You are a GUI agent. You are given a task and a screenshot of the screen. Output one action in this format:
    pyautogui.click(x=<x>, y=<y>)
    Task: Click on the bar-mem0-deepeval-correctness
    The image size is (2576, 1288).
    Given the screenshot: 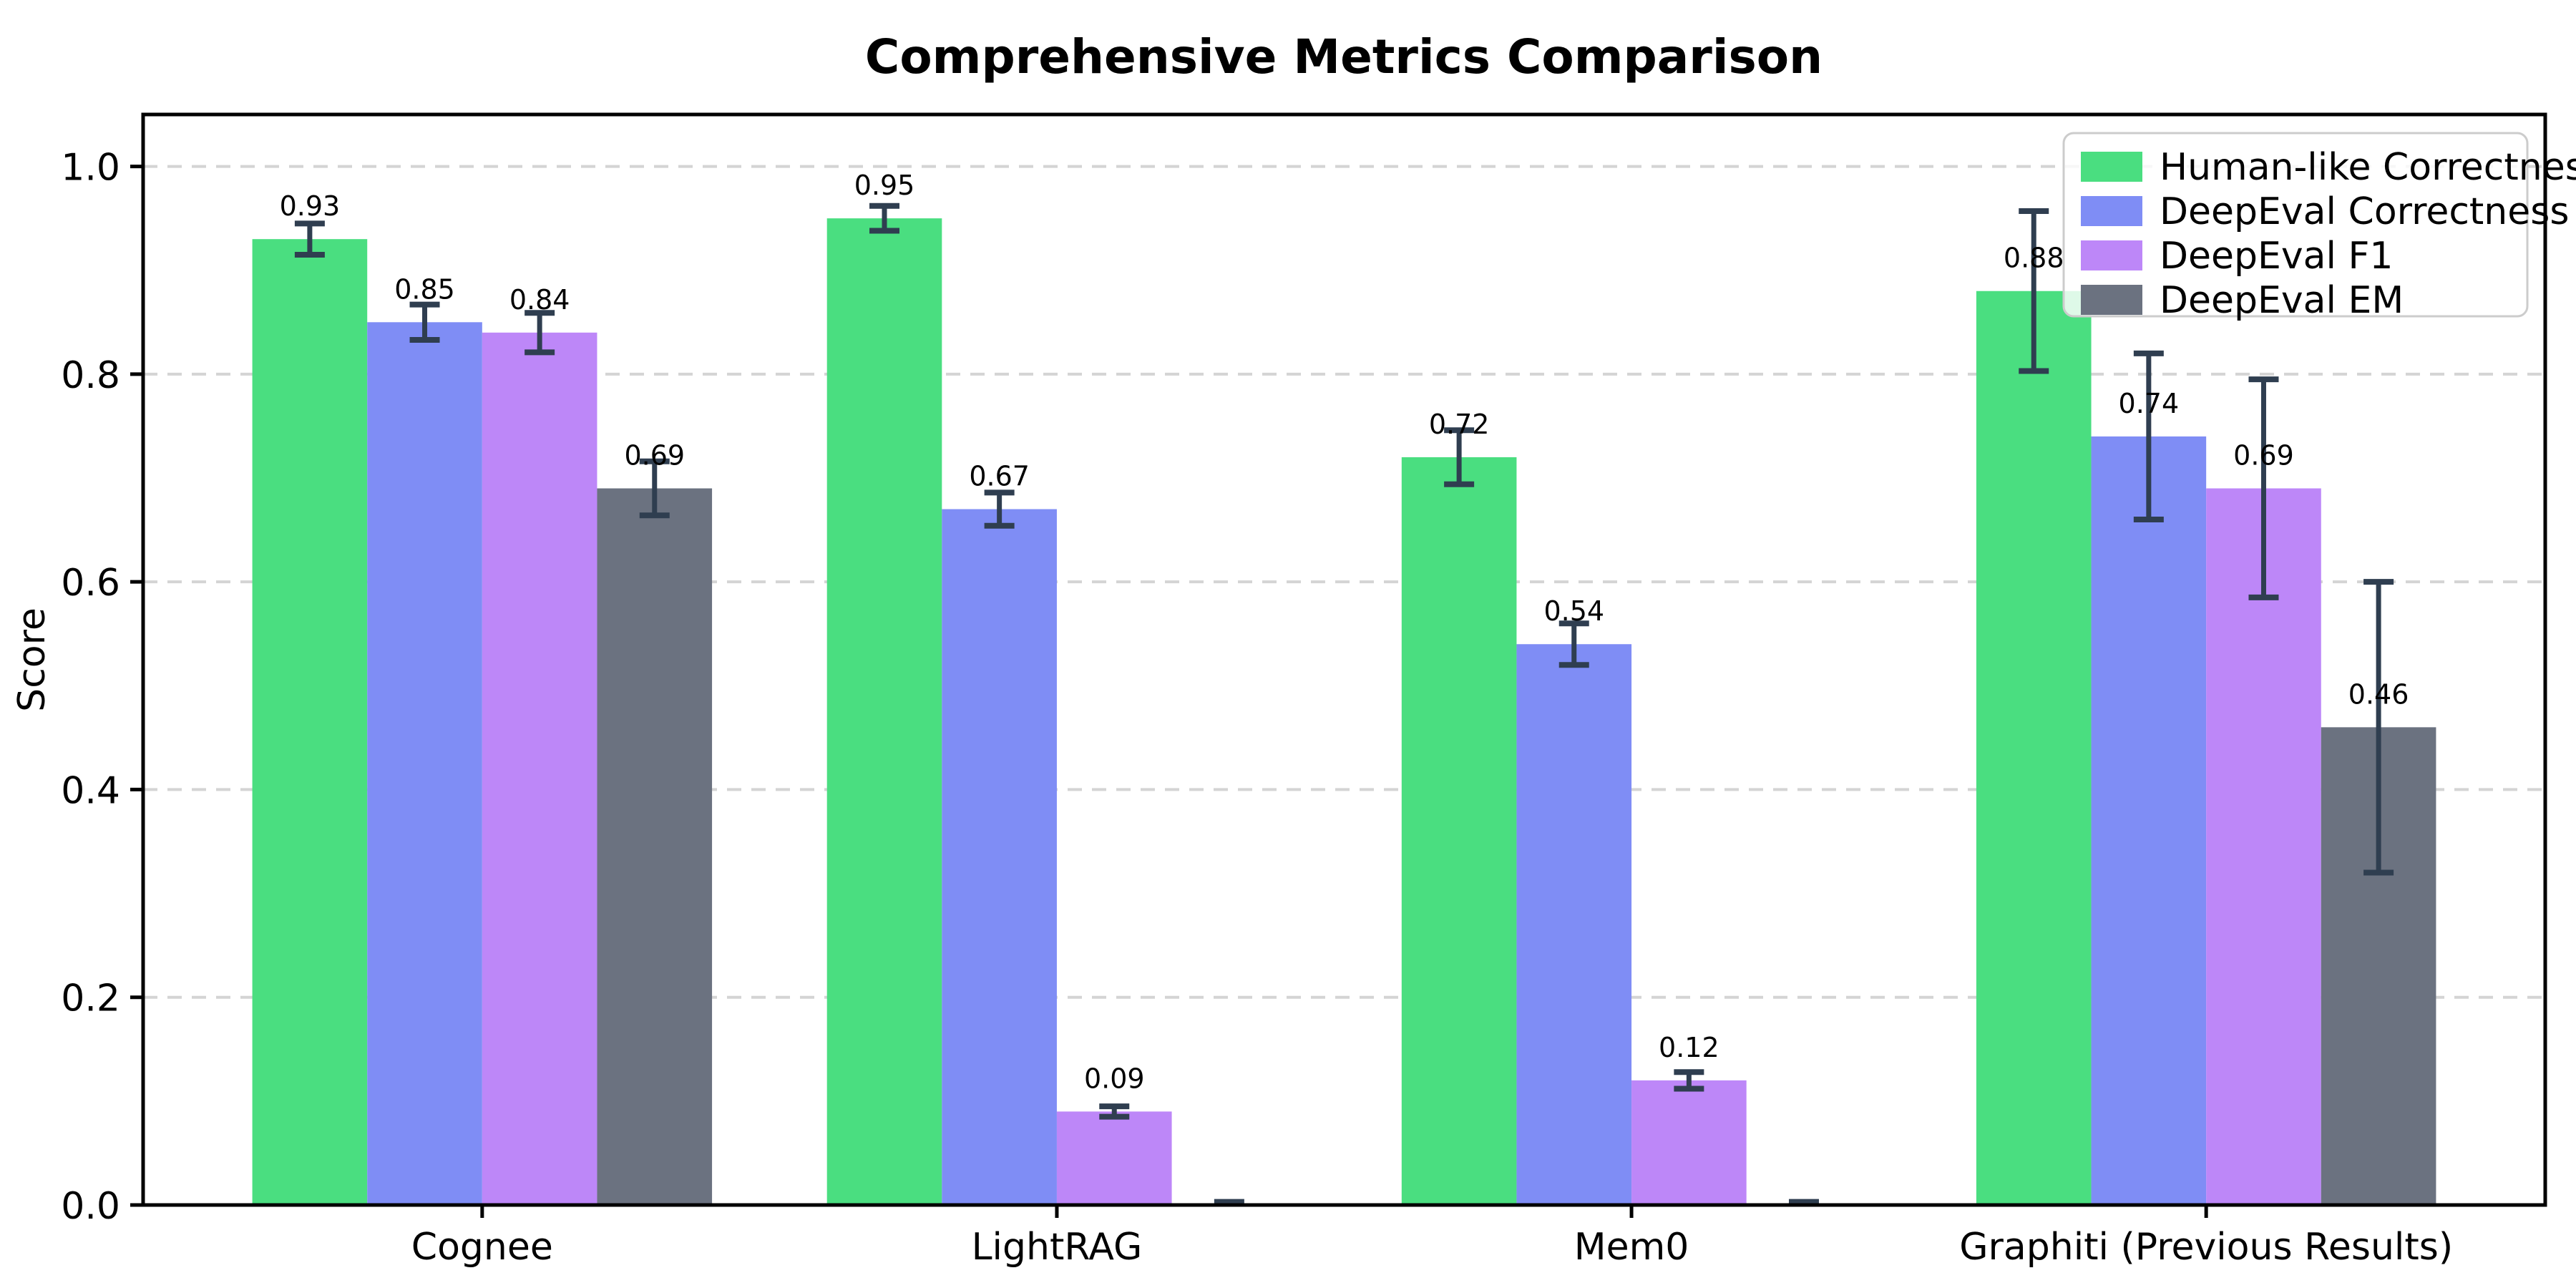 What is the action you would take?
    pyautogui.click(x=1574, y=924)
    